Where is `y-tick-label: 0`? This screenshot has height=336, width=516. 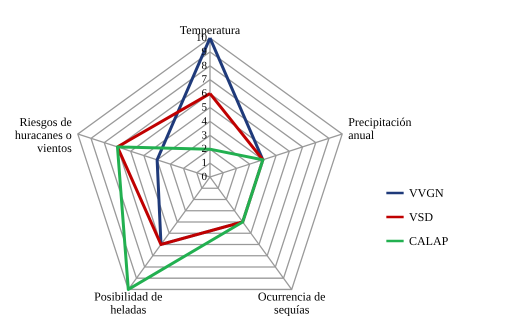
y-tick-label: 0 is located at coordinates (205, 177).